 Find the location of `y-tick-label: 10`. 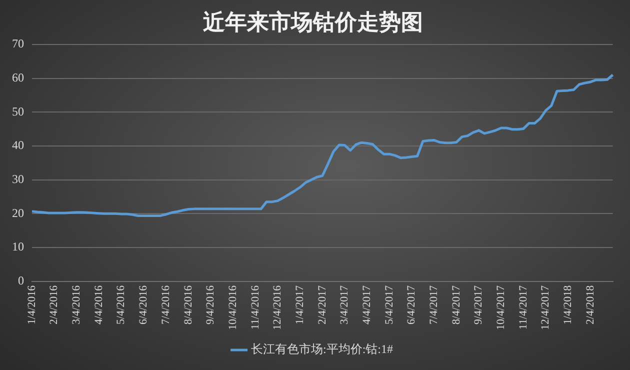

y-tick-label: 10 is located at coordinates (18, 247).